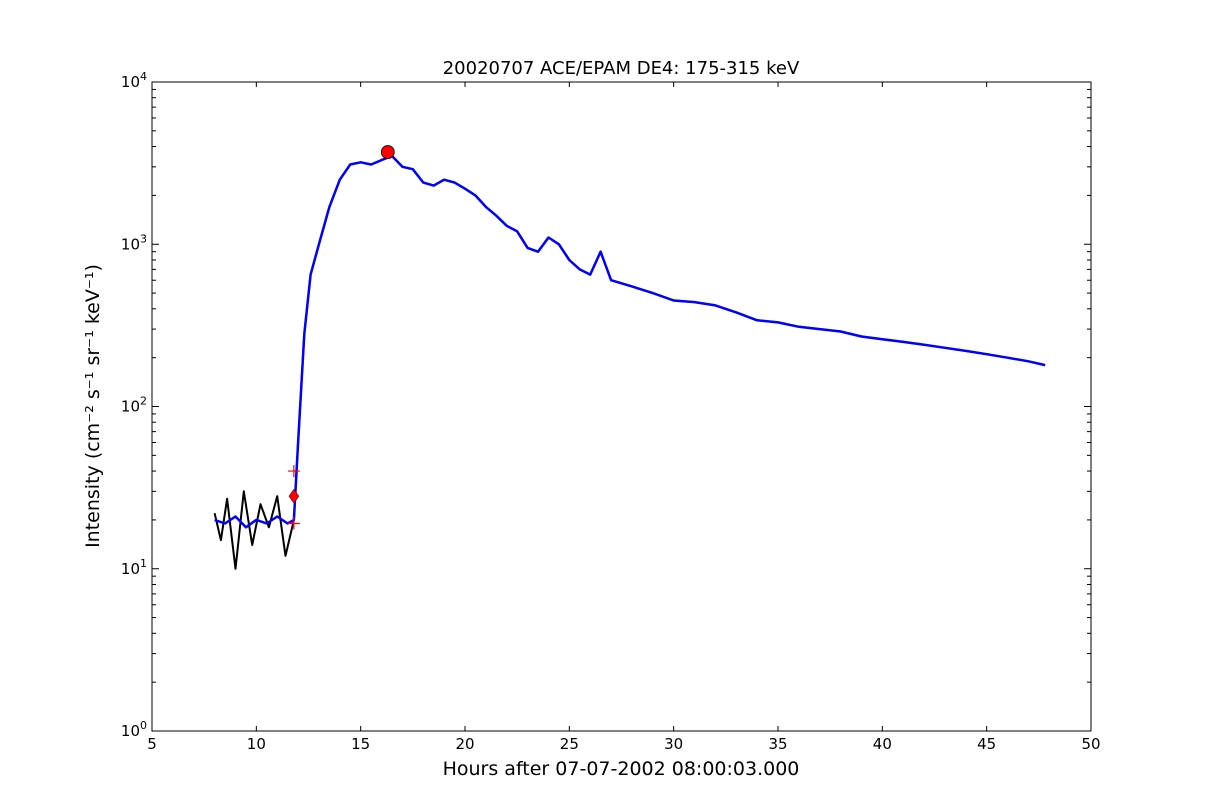 The height and width of the screenshot is (812, 1212). Describe the element at coordinates (134, 405) in the screenshot. I see `y-tick-label: 10²` at that location.